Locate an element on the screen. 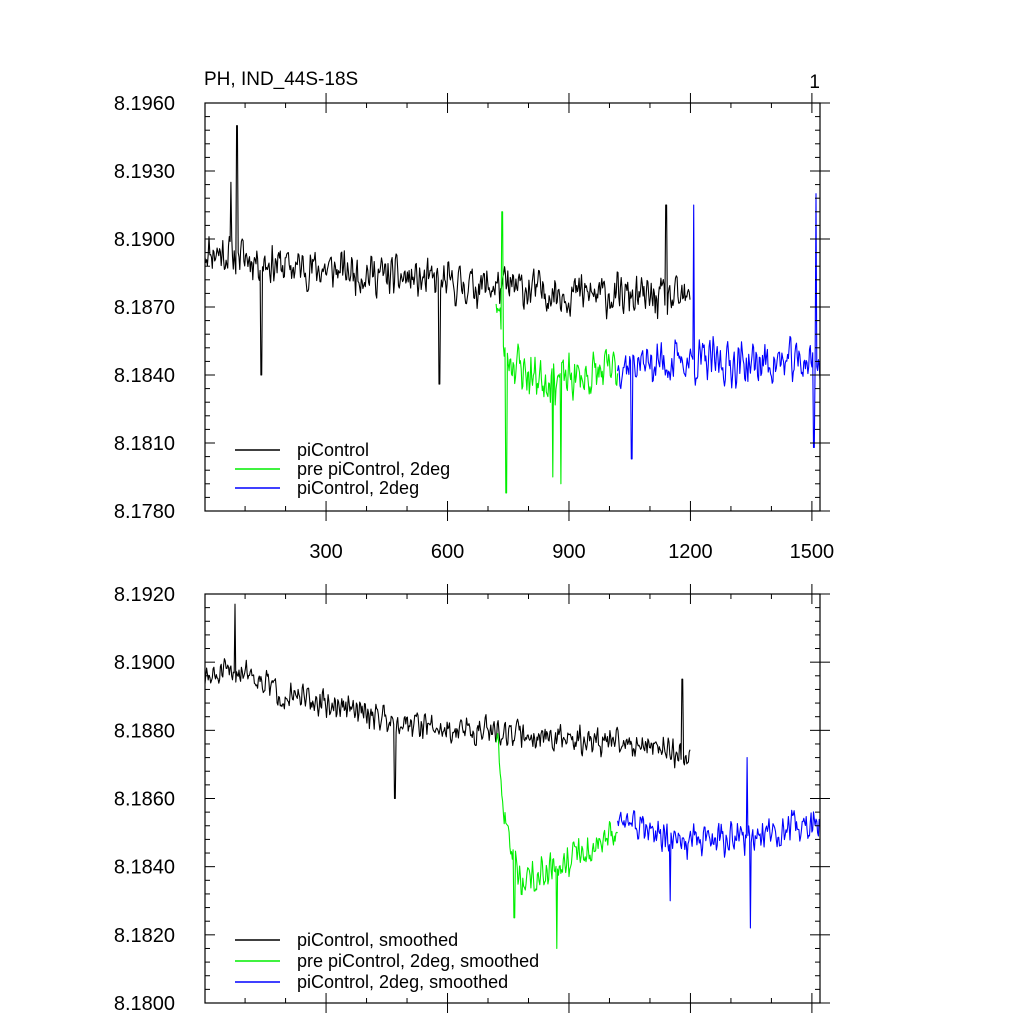 This screenshot has width=1024, height=1024. y-tick-label: 8.1820 is located at coordinates (144, 936).